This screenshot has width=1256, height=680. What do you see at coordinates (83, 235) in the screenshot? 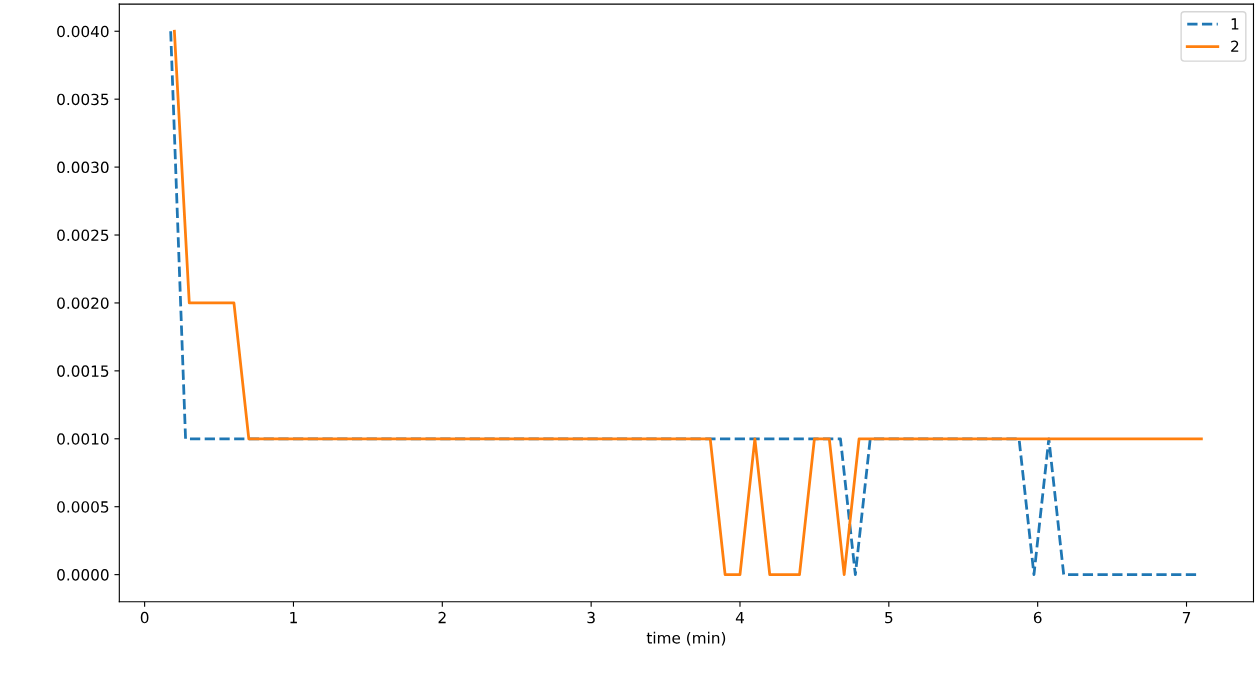
I see `y-tick-label: 0.0025` at bounding box center [83, 235].